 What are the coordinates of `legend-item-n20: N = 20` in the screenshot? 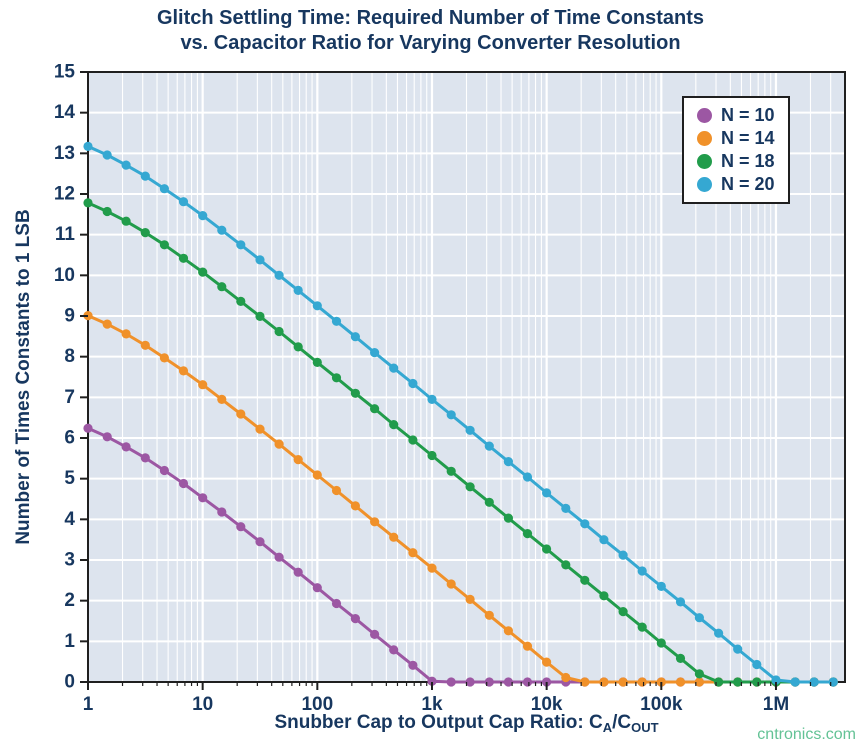 It's located at (736, 184).